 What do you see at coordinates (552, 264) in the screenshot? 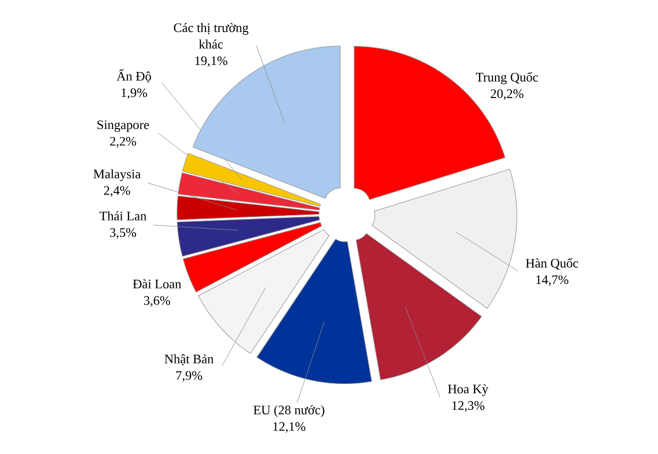
I see `slice-label: Hàn Quốc` at bounding box center [552, 264].